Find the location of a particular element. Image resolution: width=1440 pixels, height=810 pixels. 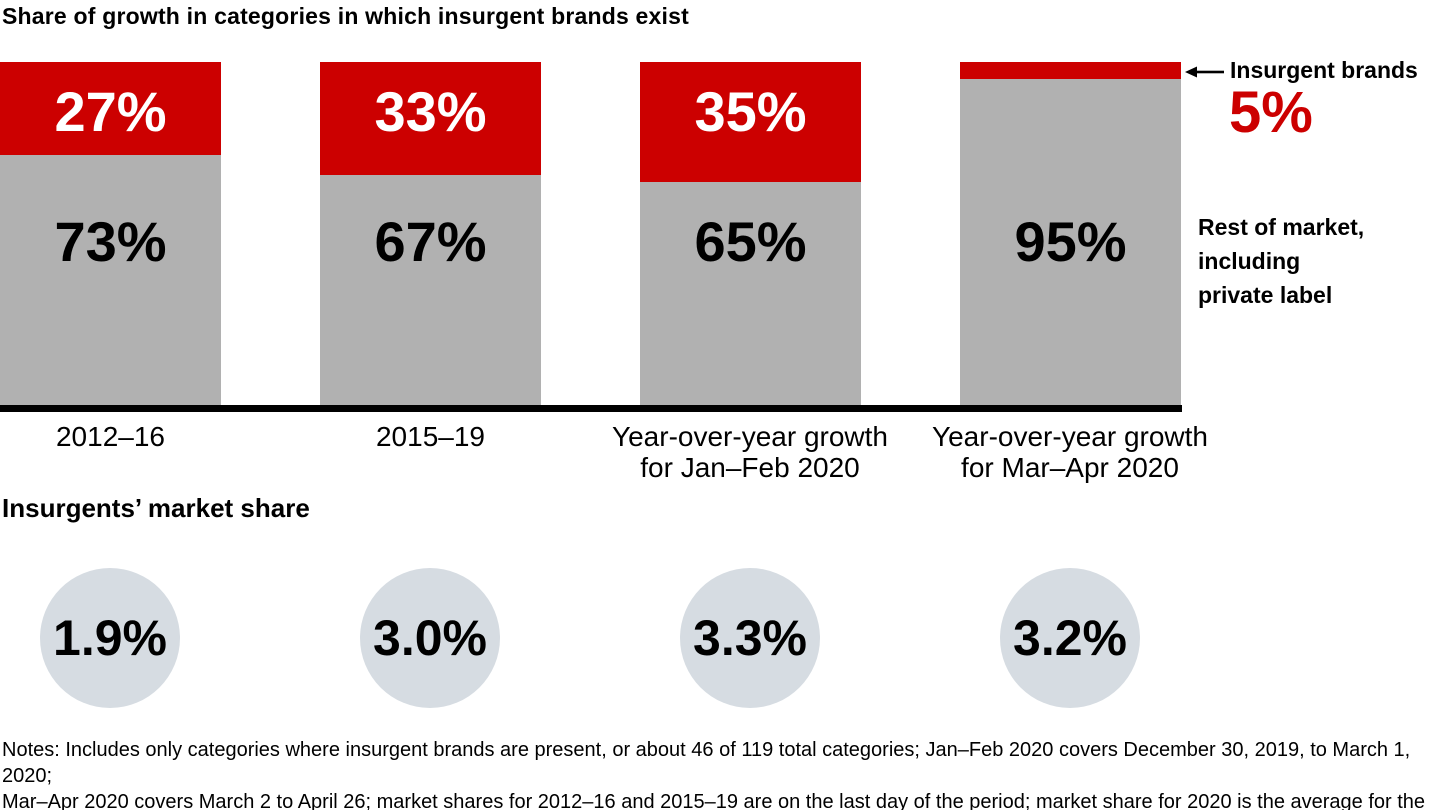

rest-of-market-line: Rest of market, is located at coordinates (1281, 227).